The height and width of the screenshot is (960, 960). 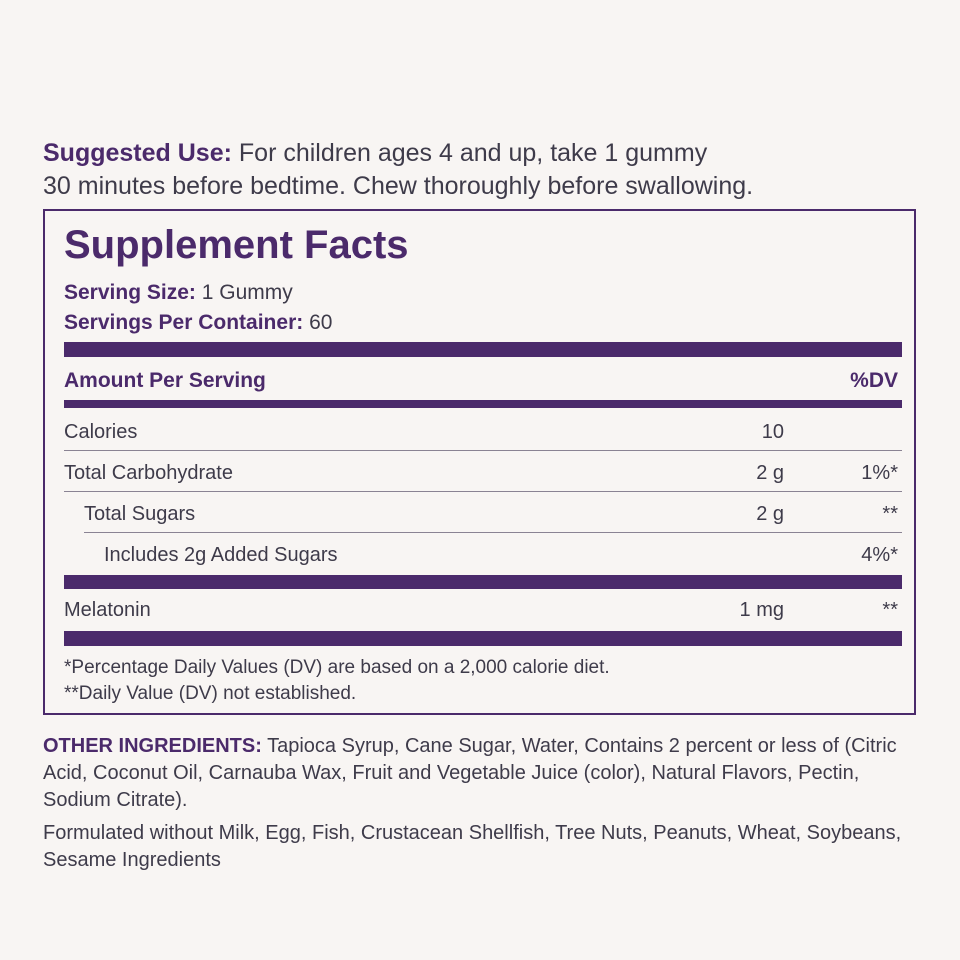 I want to click on serving-size: Serving Size: 1 Gummy, so click(x=178, y=293).